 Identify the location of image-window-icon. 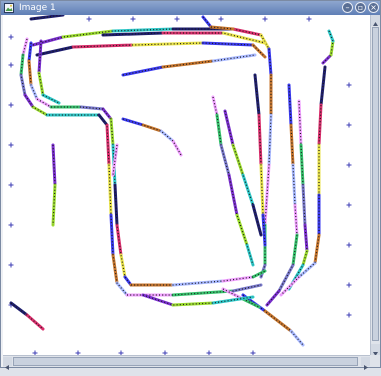
(9, 8).